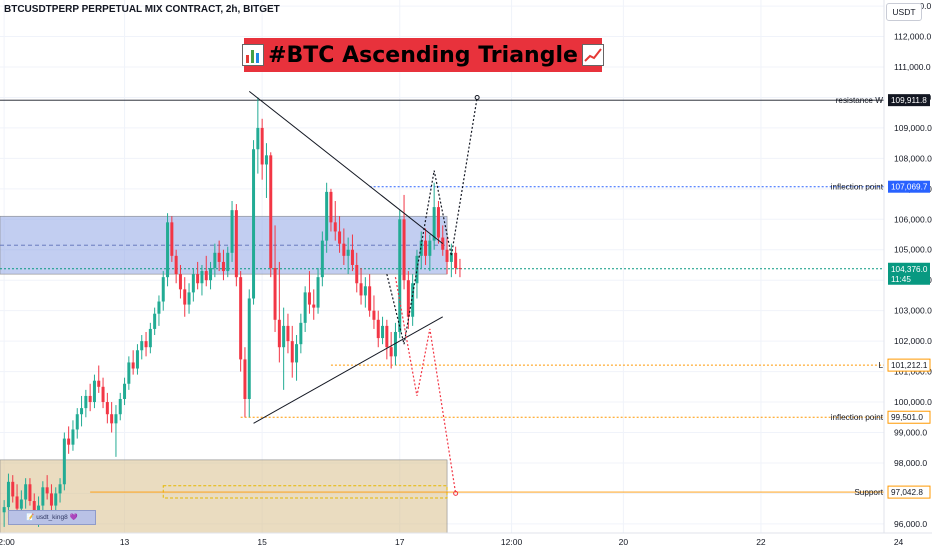 Image resolution: width=932 pixels, height=550 pixels. What do you see at coordinates (909, 187) in the screenshot?
I see `price-line-value: 107,069.7` at bounding box center [909, 187].